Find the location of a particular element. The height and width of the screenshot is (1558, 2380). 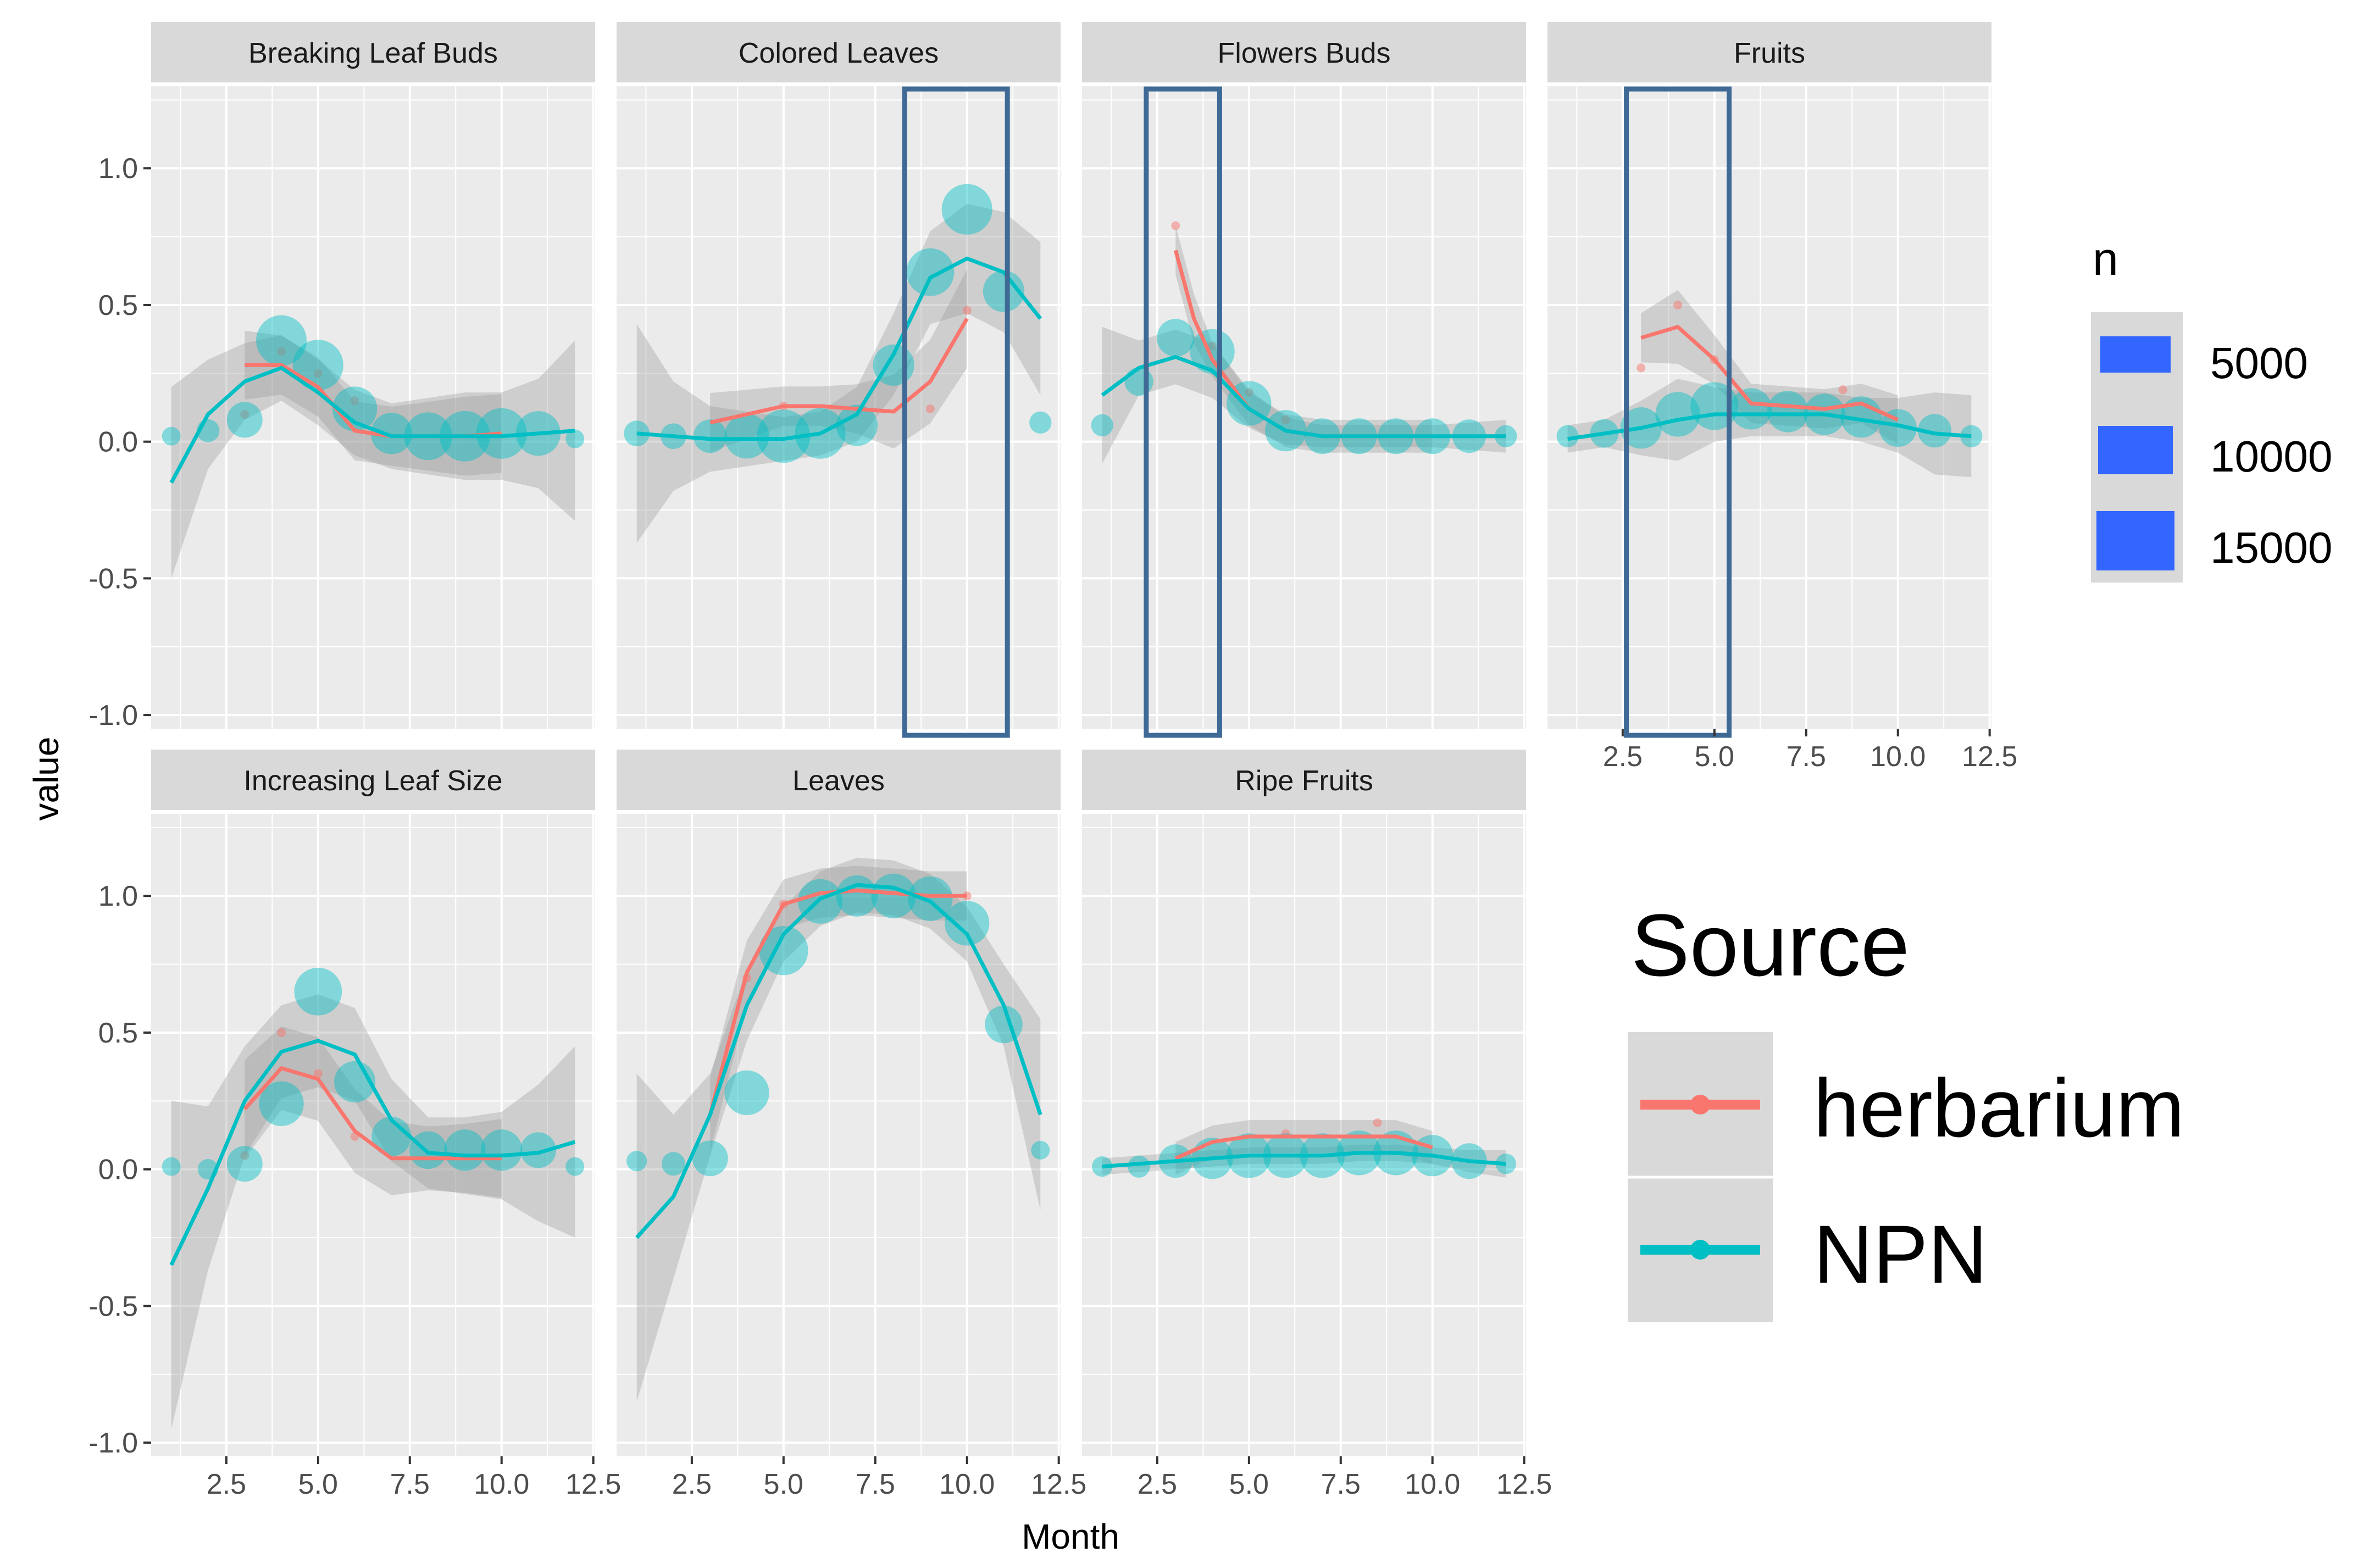

facet-fruits: Fruits is located at coordinates (1769, 375).